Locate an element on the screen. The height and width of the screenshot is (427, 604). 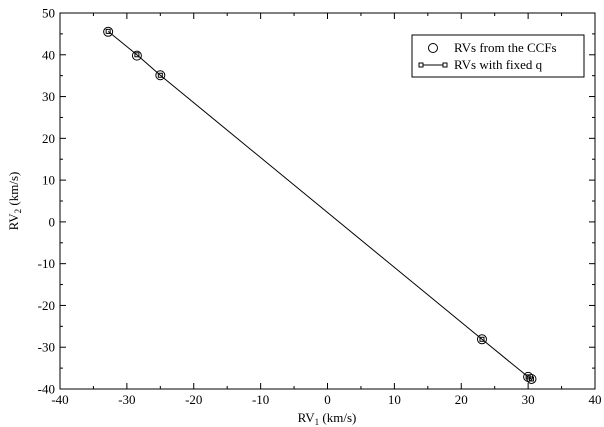
x-axis-label-unit: (km/s) is located at coordinates (337, 417).